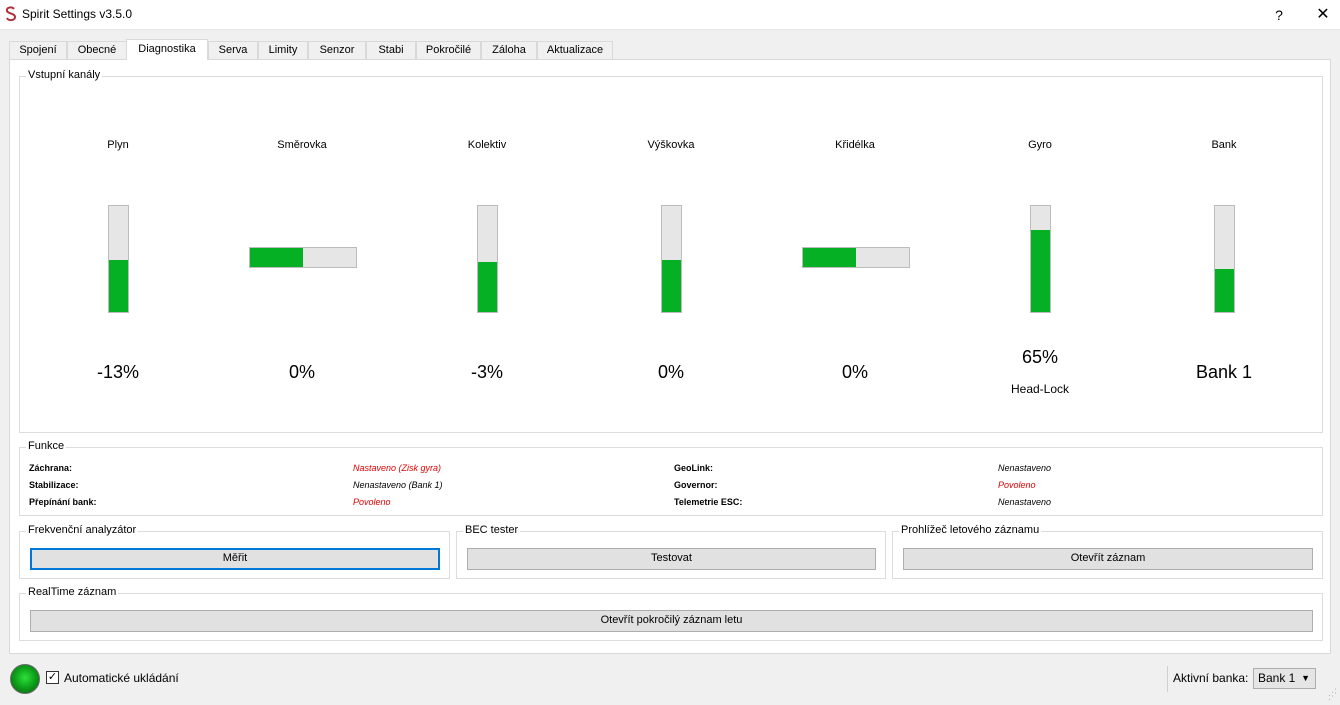 The image size is (1340, 705). I want to click on open-log-button: Otevřít záznam, so click(1108, 559).